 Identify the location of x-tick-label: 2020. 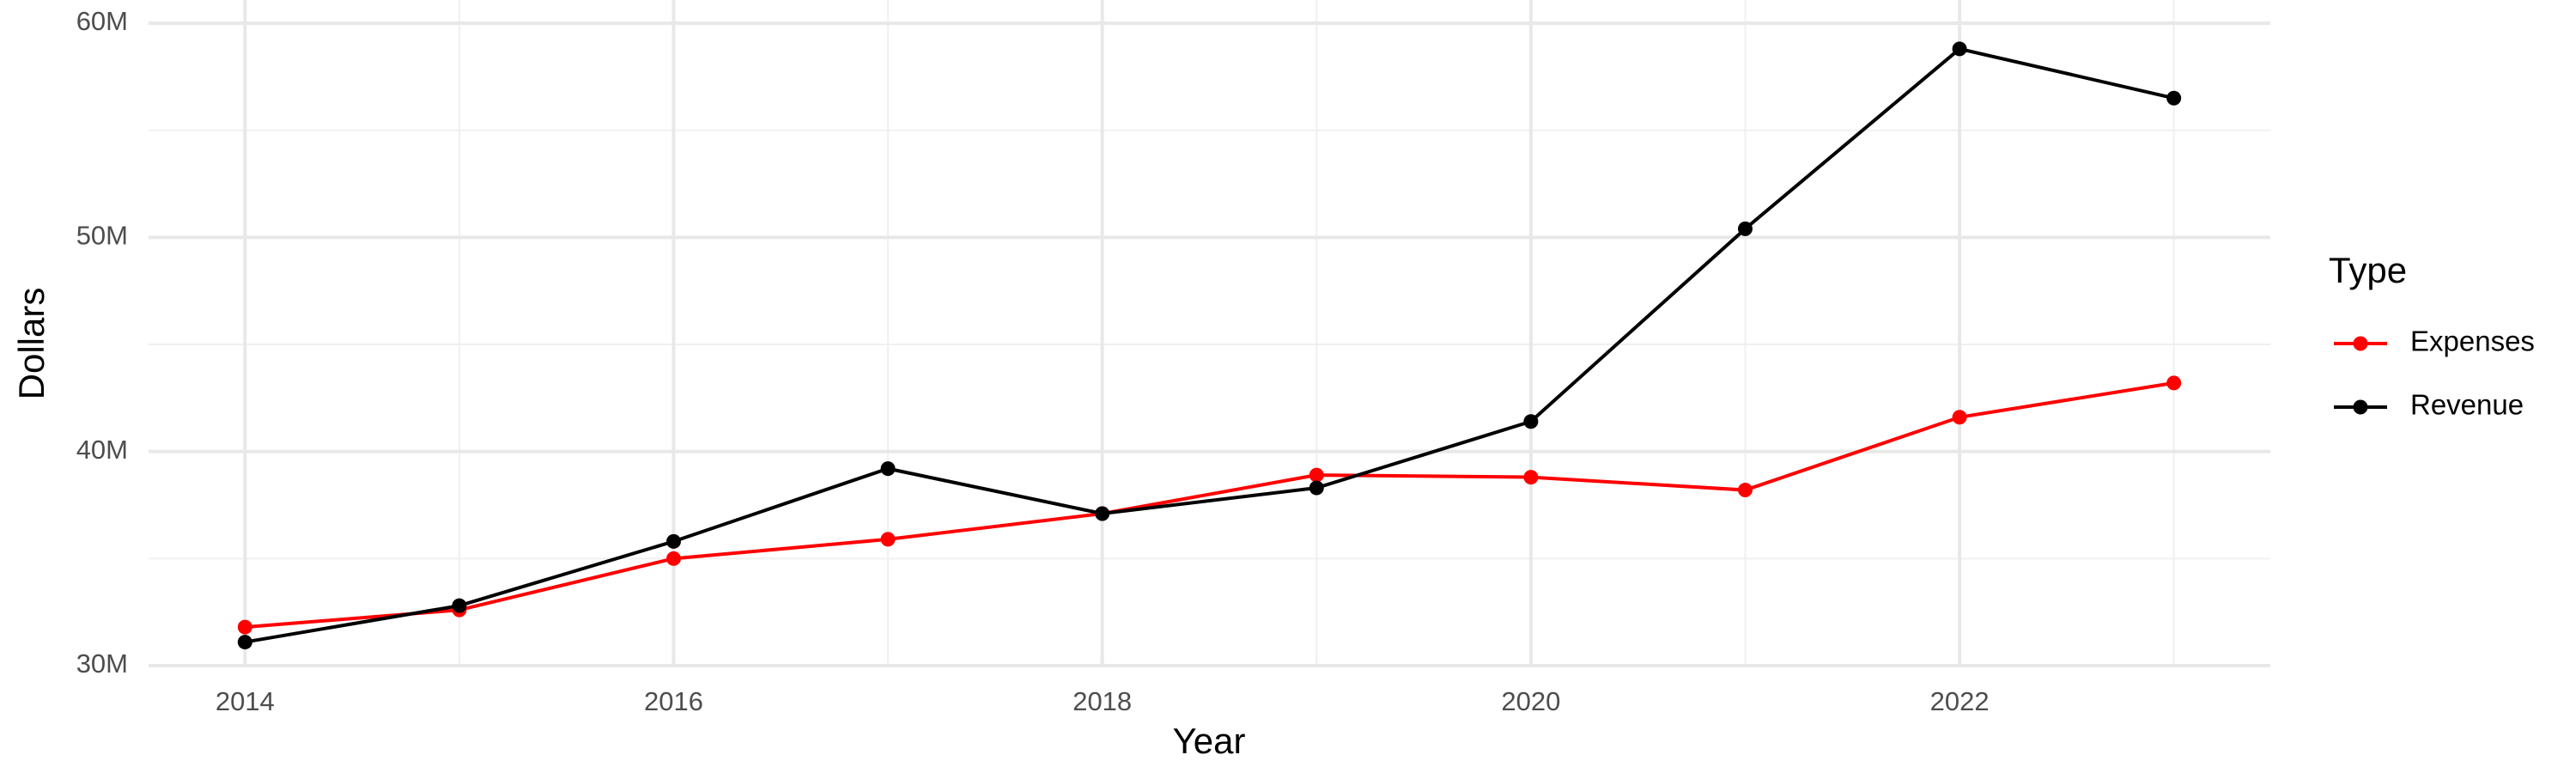
(1530, 701).